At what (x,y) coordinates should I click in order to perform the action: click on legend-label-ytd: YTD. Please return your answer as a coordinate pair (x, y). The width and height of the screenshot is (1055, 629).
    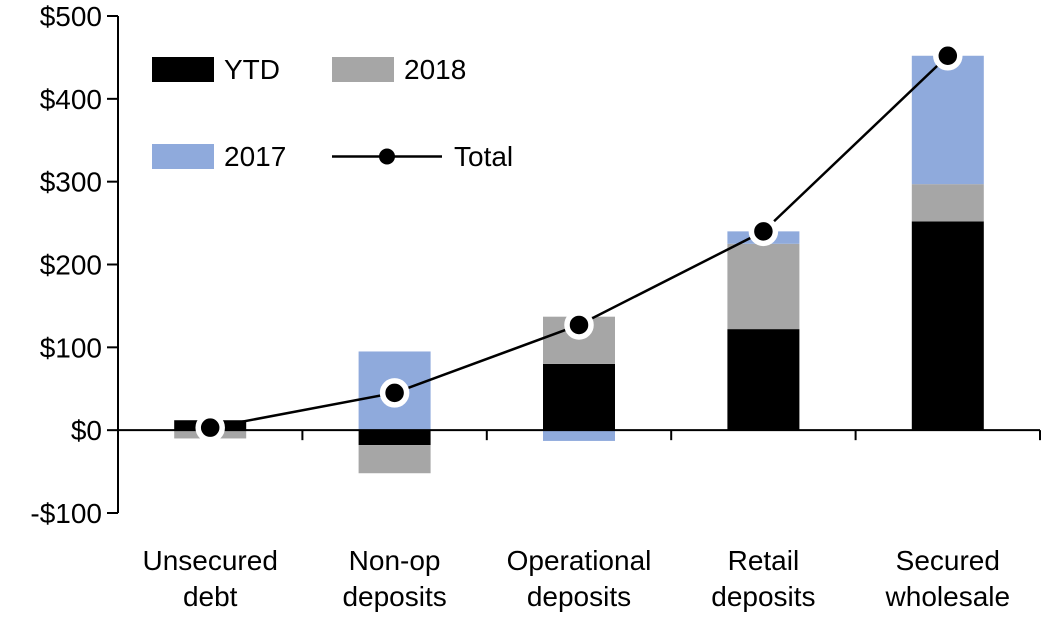
    Looking at the image, I should click on (252, 69).